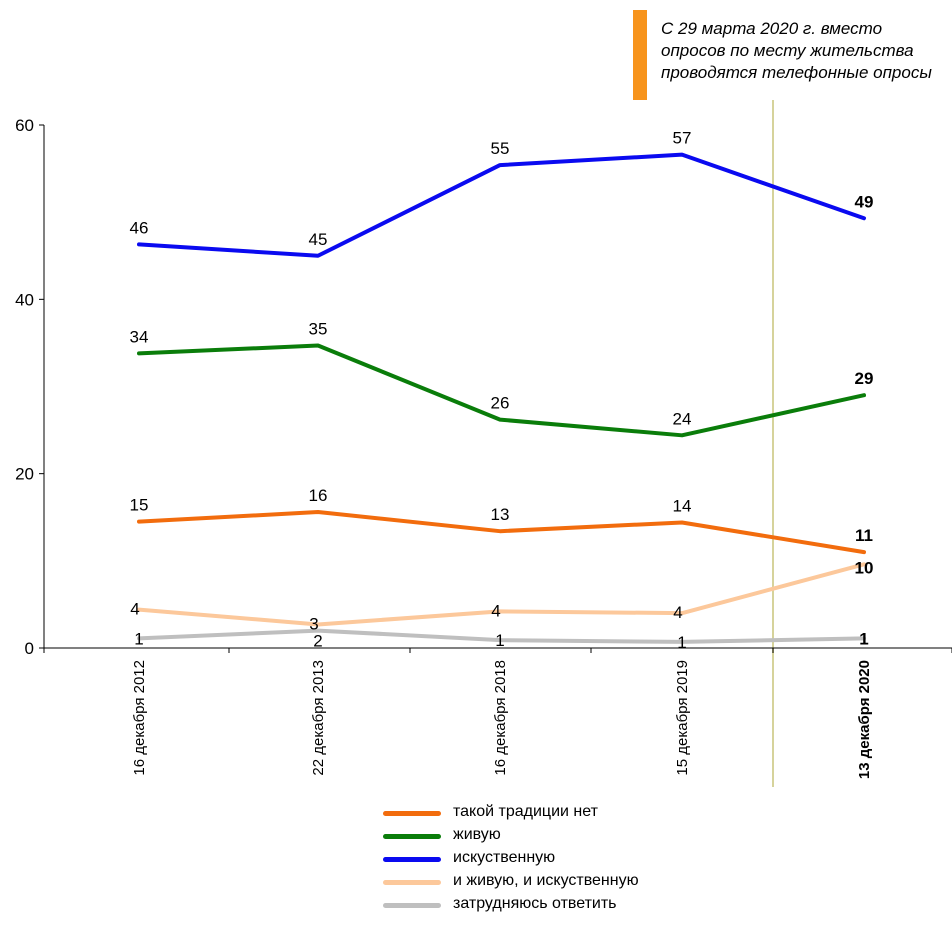  What do you see at coordinates (313, 623) in the screenshot?
I see `data-label: 3` at bounding box center [313, 623].